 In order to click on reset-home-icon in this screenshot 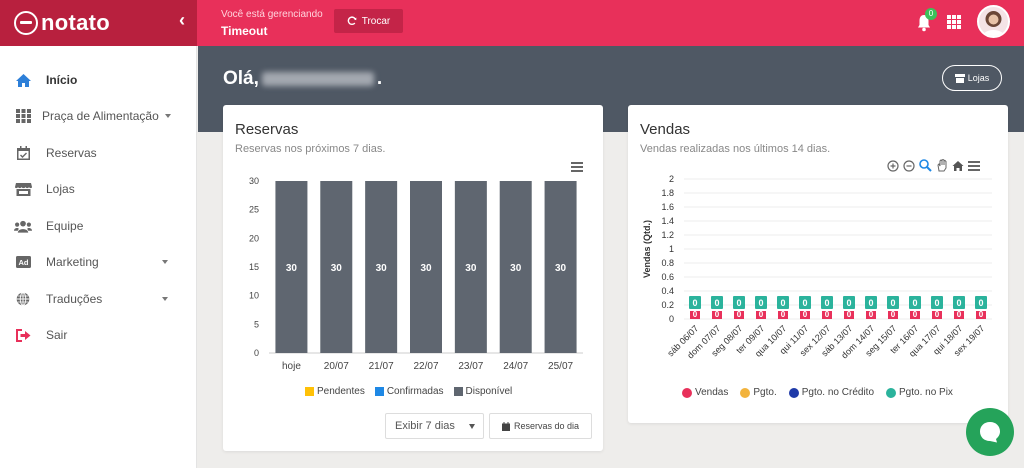, I will do `click(958, 166)`.